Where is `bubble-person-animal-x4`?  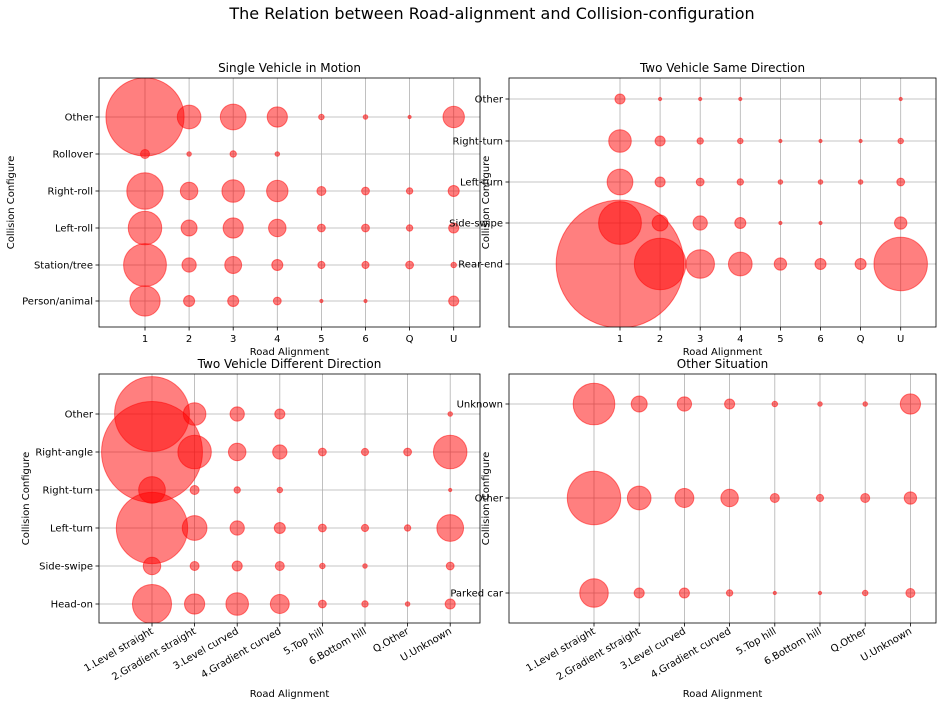 bubble-person-animal-x4 is located at coordinates (277, 301).